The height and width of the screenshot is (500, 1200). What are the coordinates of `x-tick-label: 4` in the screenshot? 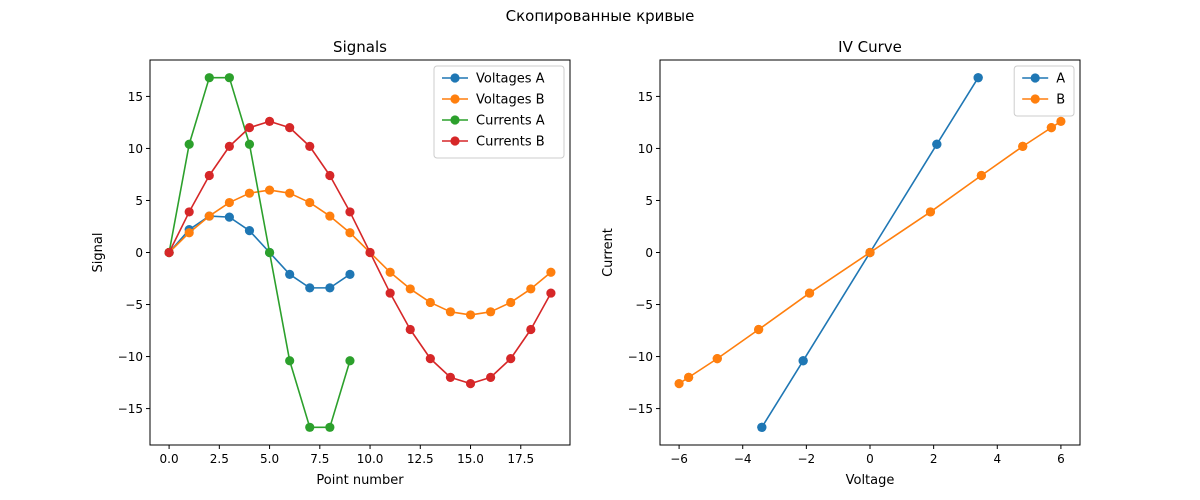 It's located at (997, 459).